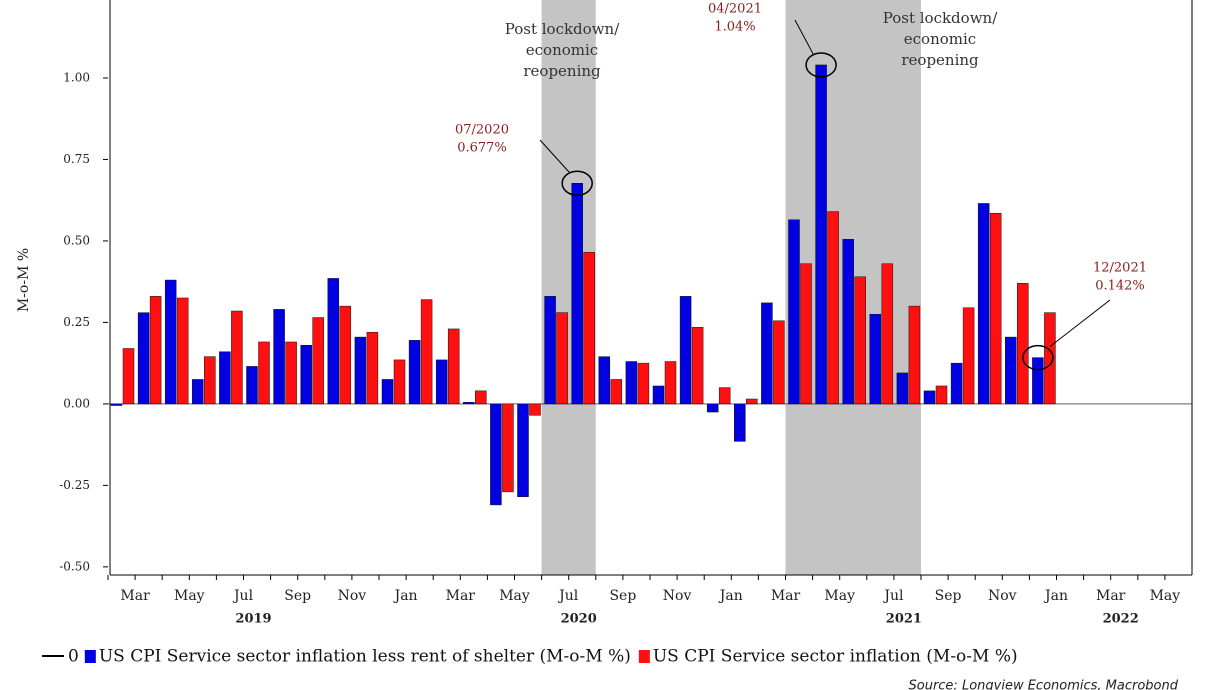  What do you see at coordinates (1120, 286) in the screenshot?
I see `annotation: 0.142%` at bounding box center [1120, 286].